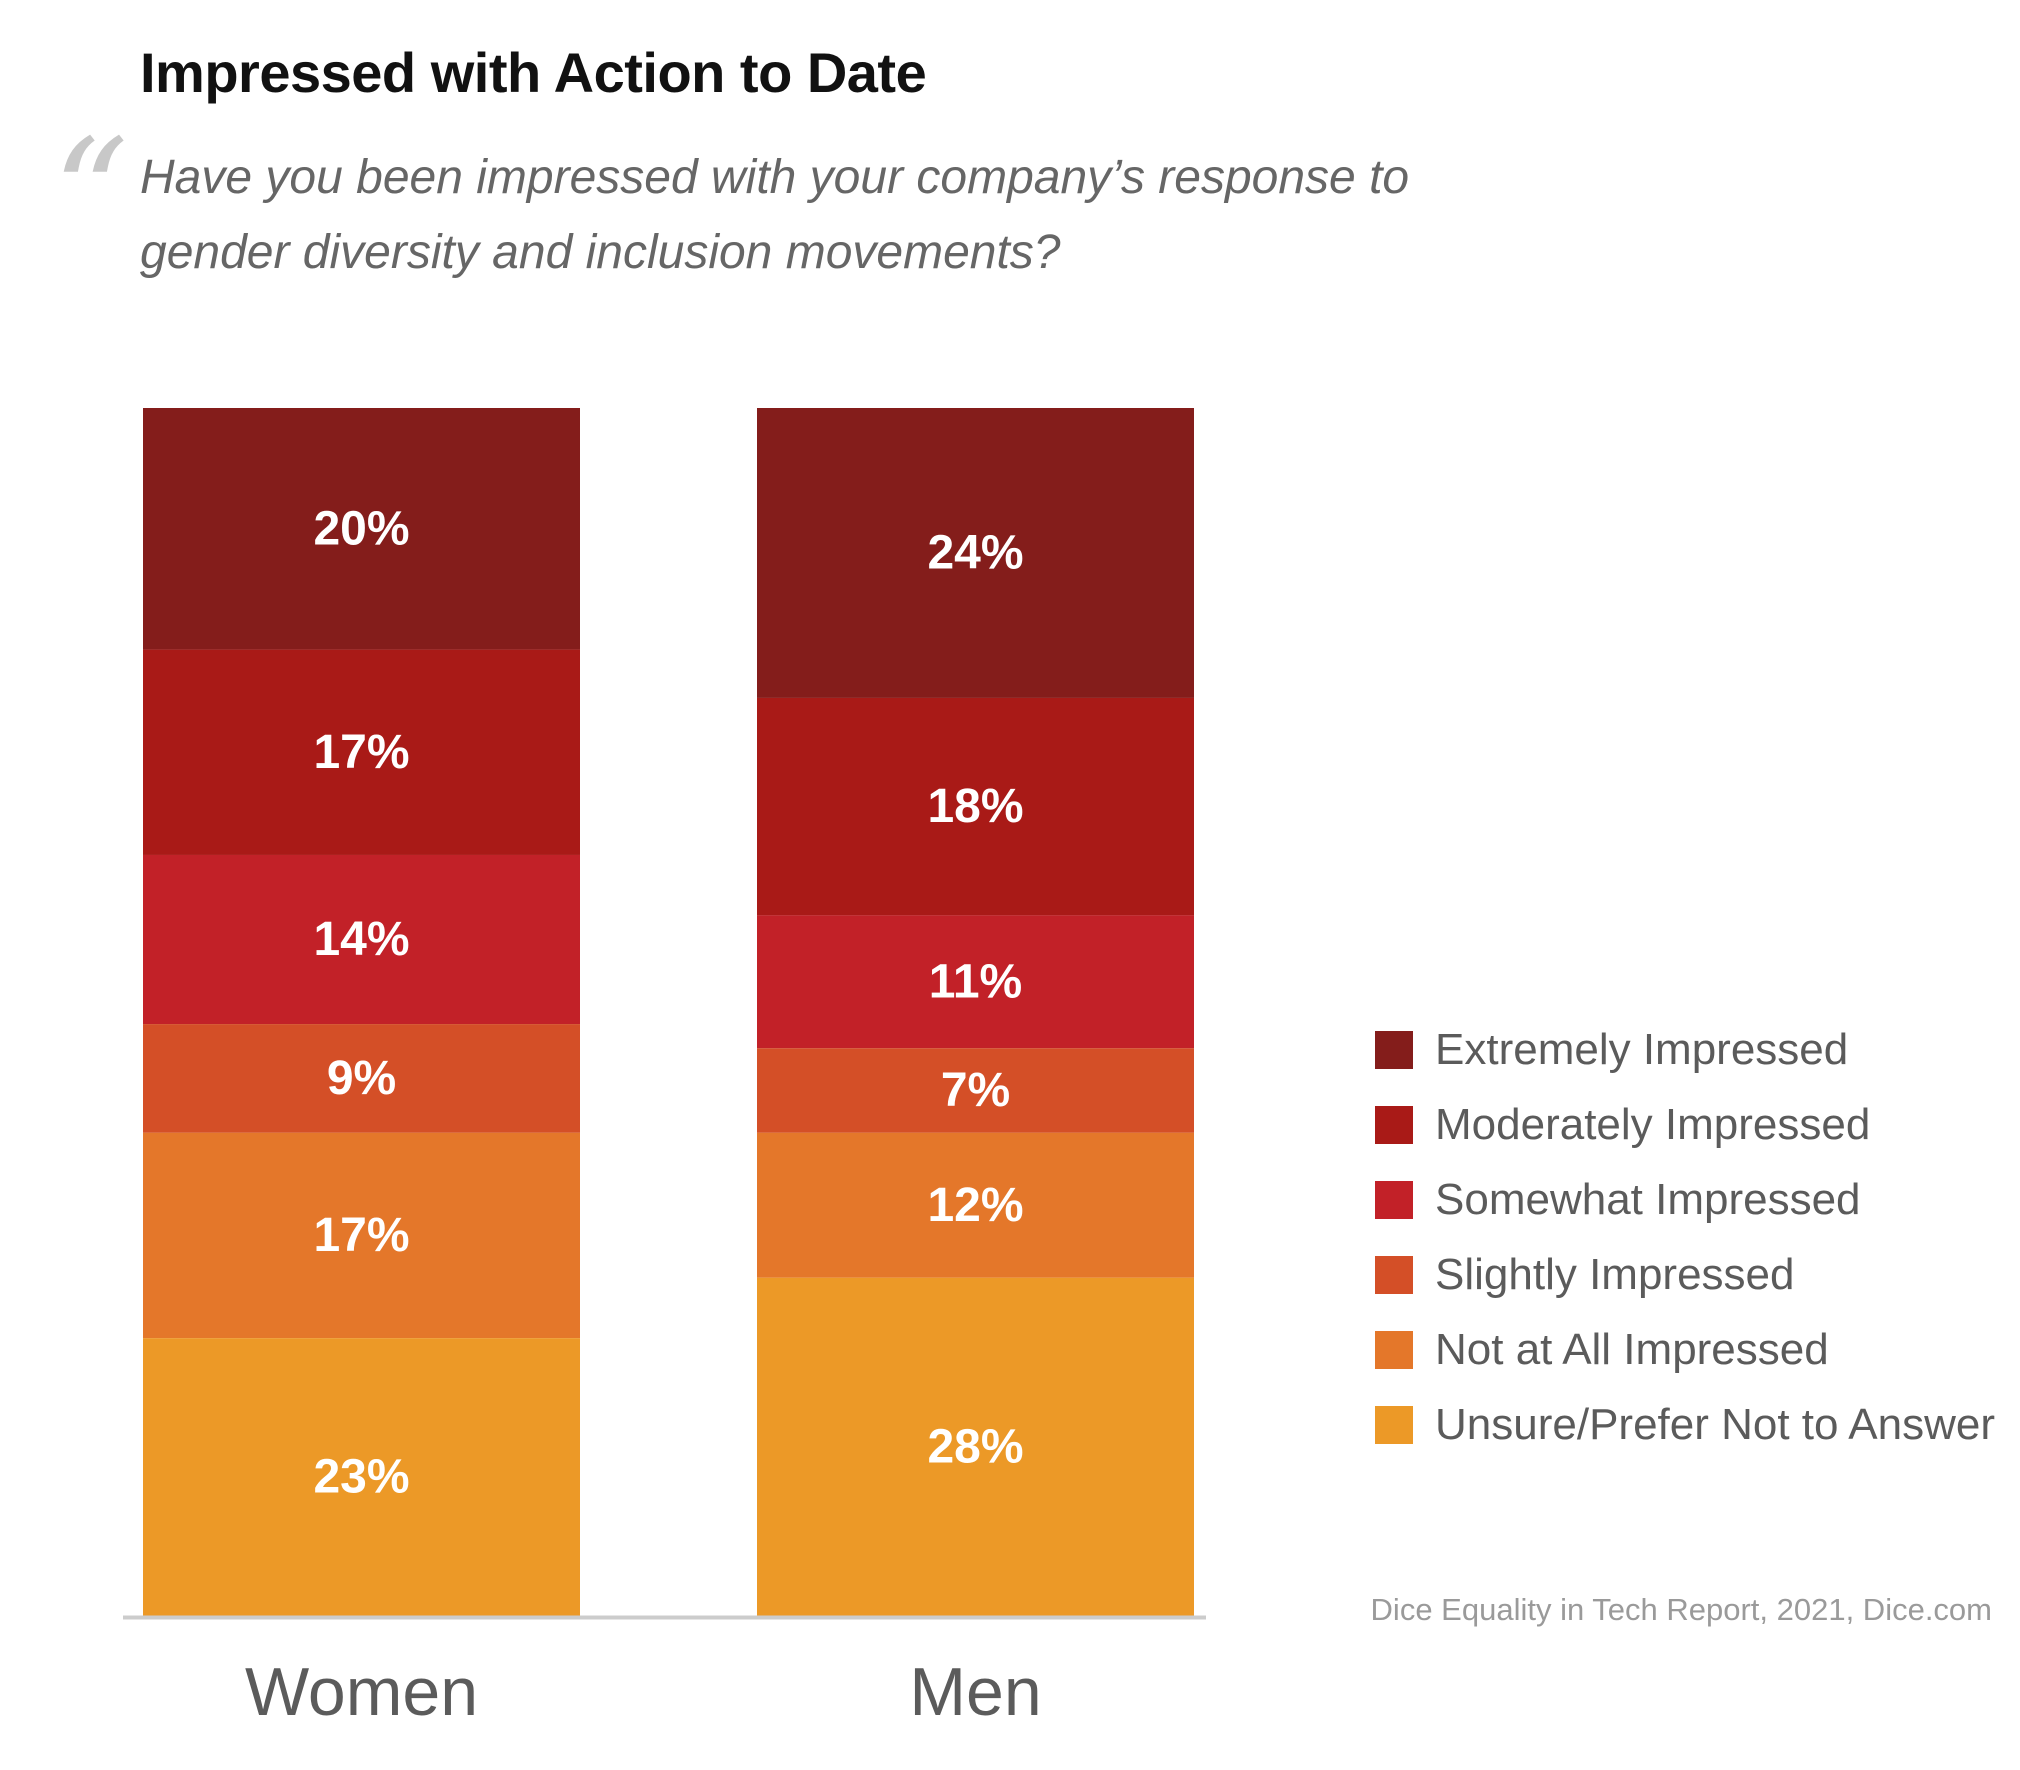 This screenshot has width=2020, height=1770. I want to click on legend-item: Moderately Impressed, so click(1685, 1124).